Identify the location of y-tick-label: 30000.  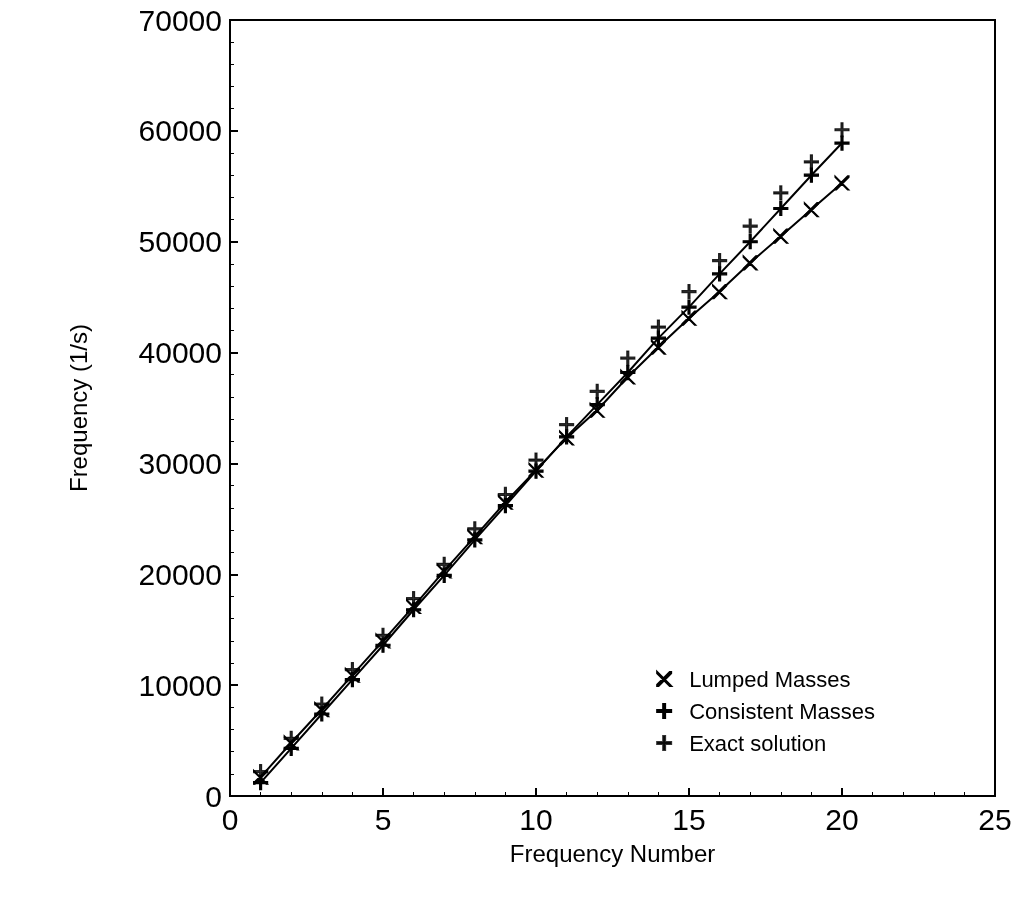
(180, 463).